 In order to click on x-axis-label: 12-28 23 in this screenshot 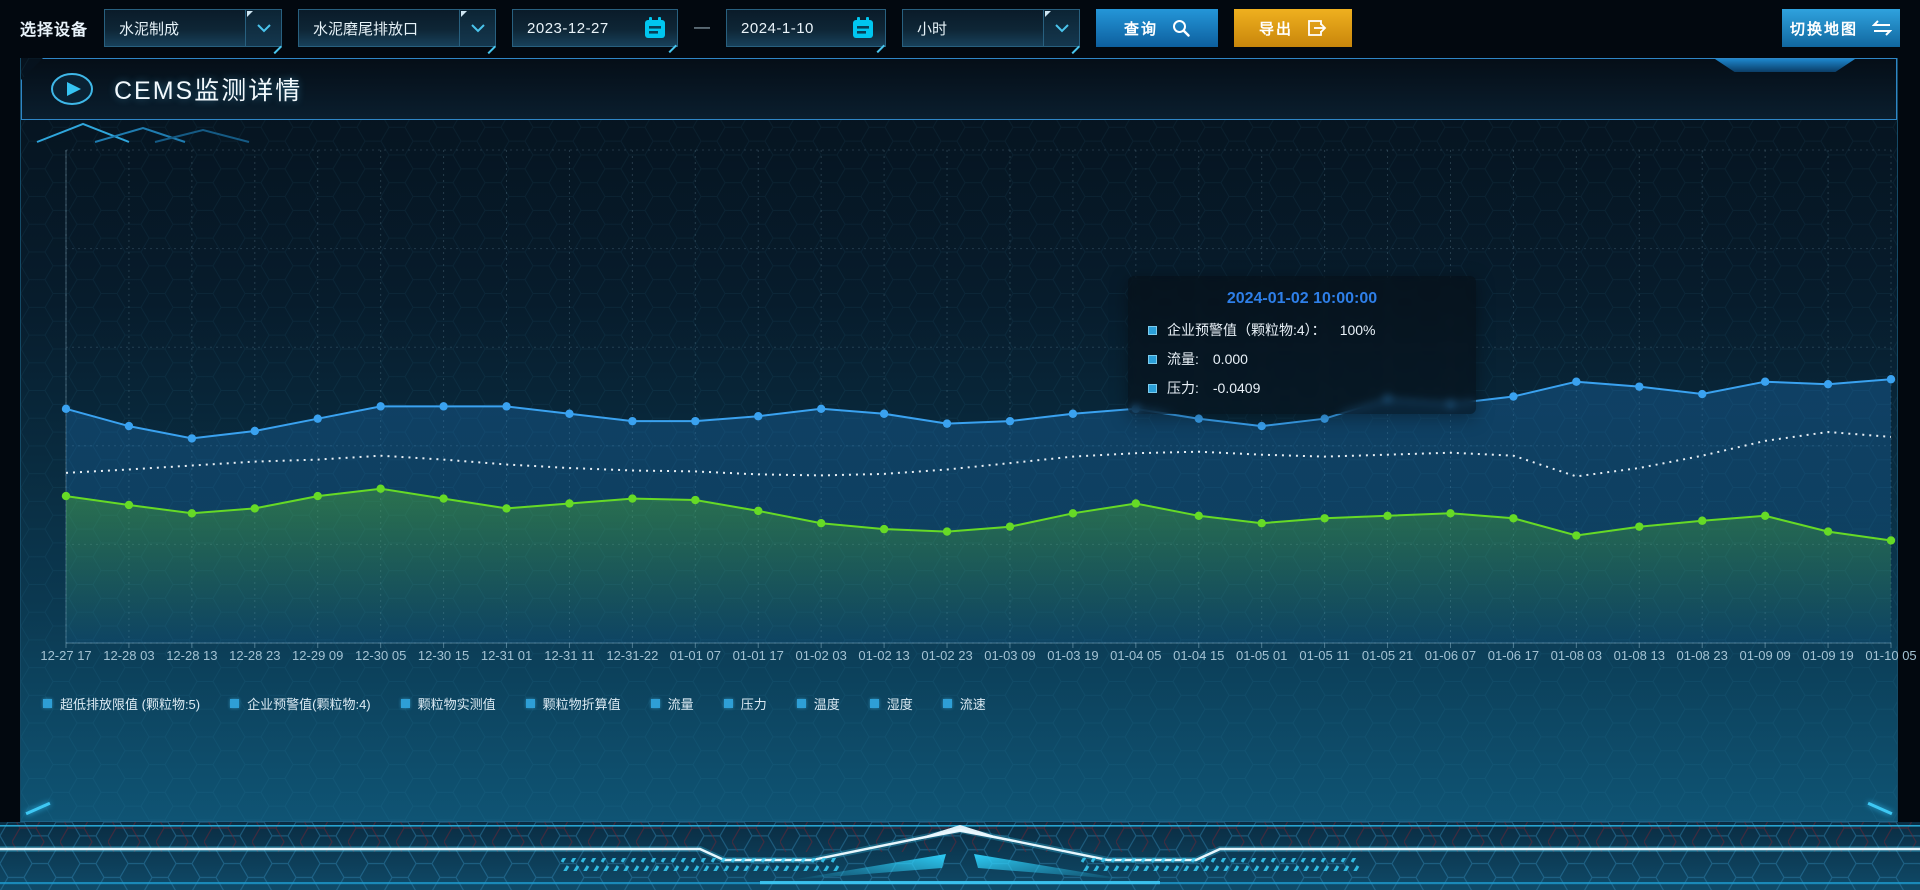, I will do `click(255, 655)`.